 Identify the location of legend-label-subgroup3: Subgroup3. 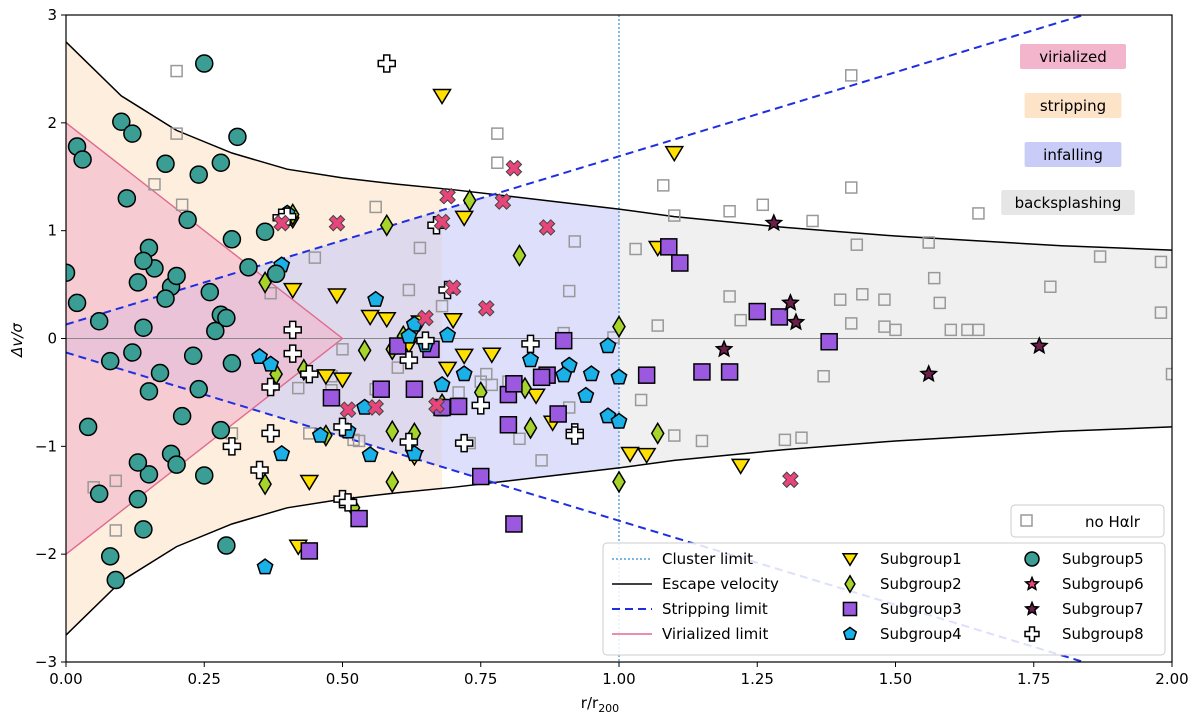
(921, 609).